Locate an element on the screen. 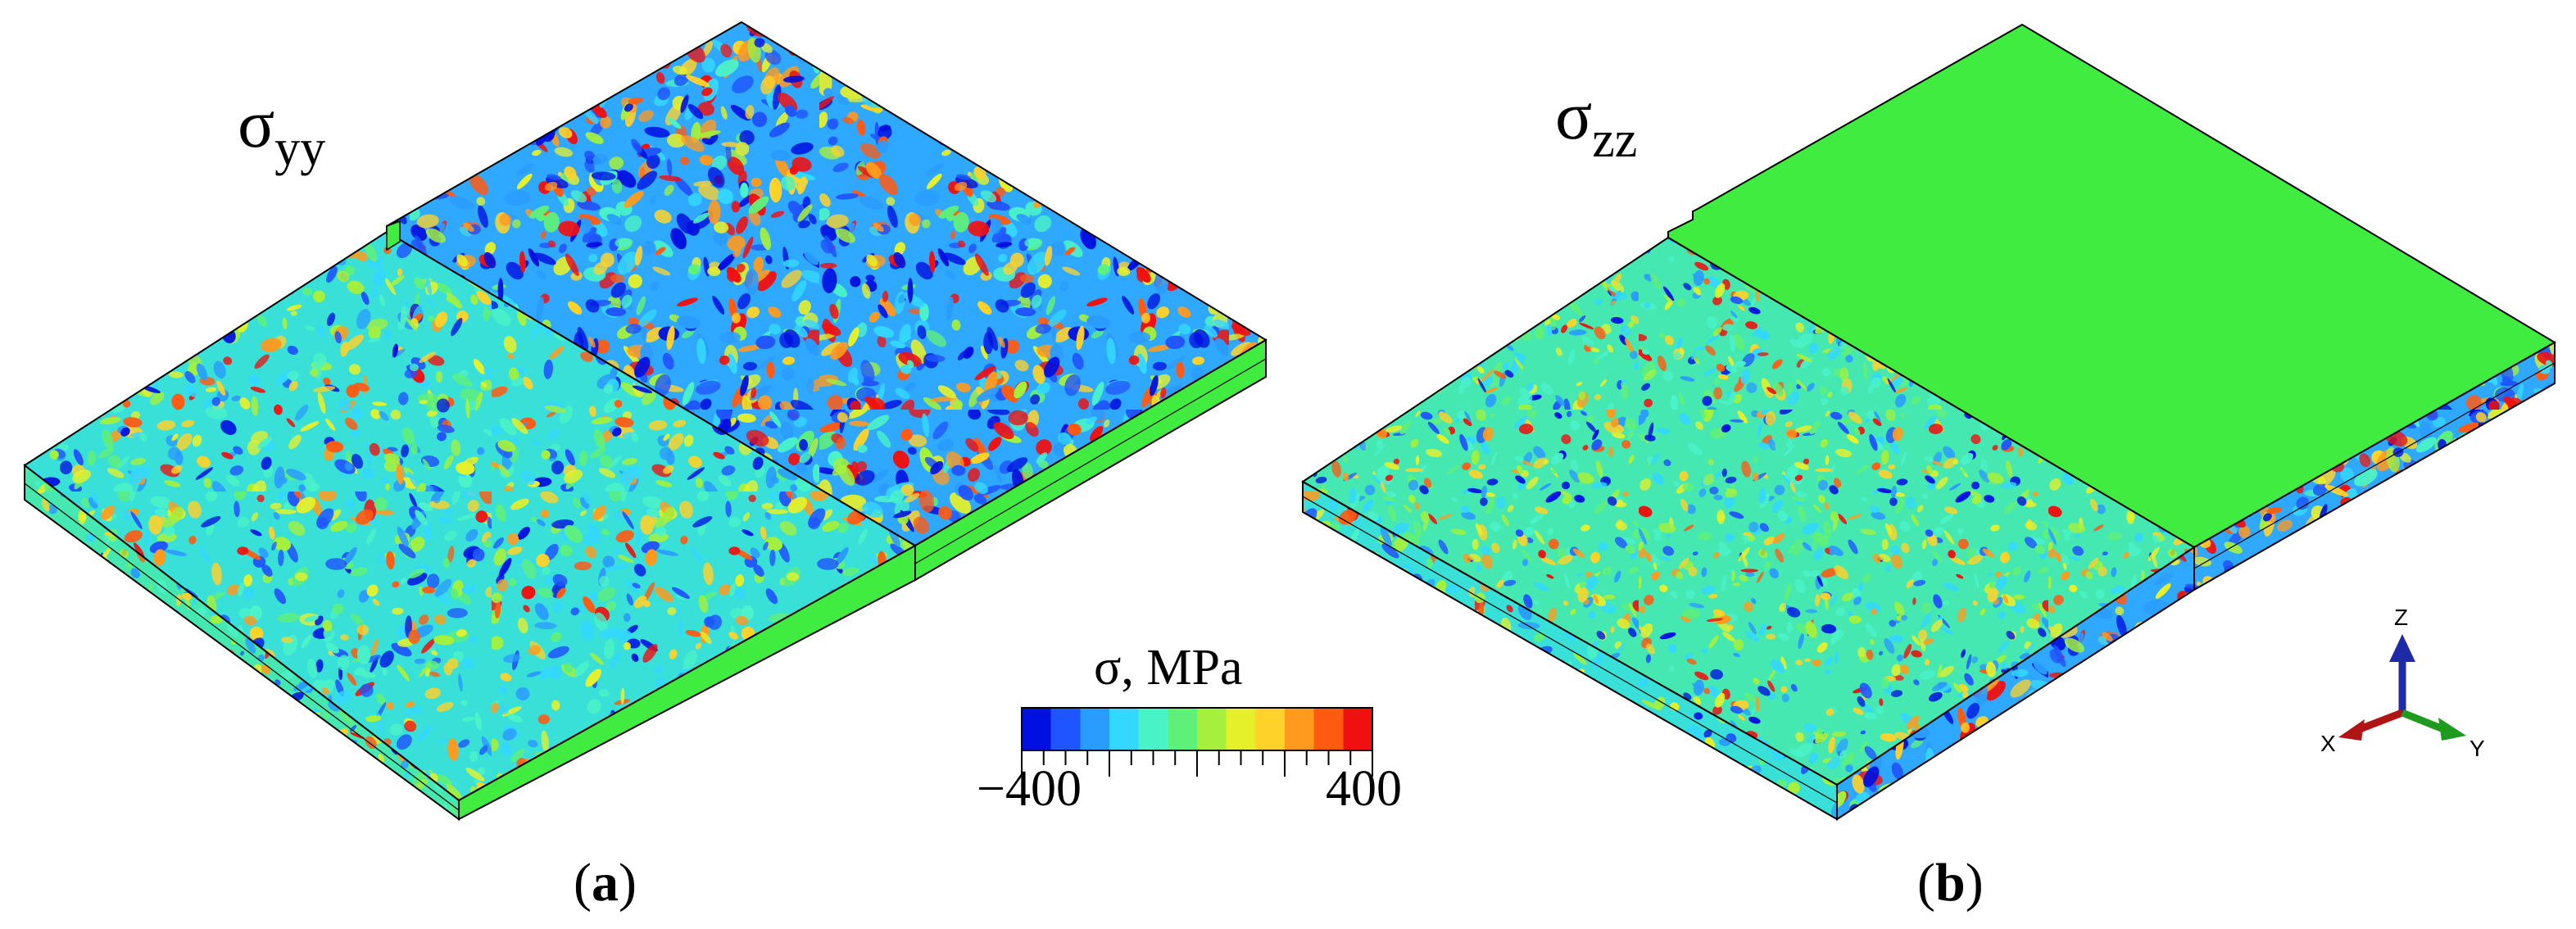 This screenshot has height=929, width=2576. axes-triad is located at coordinates (2402, 687).